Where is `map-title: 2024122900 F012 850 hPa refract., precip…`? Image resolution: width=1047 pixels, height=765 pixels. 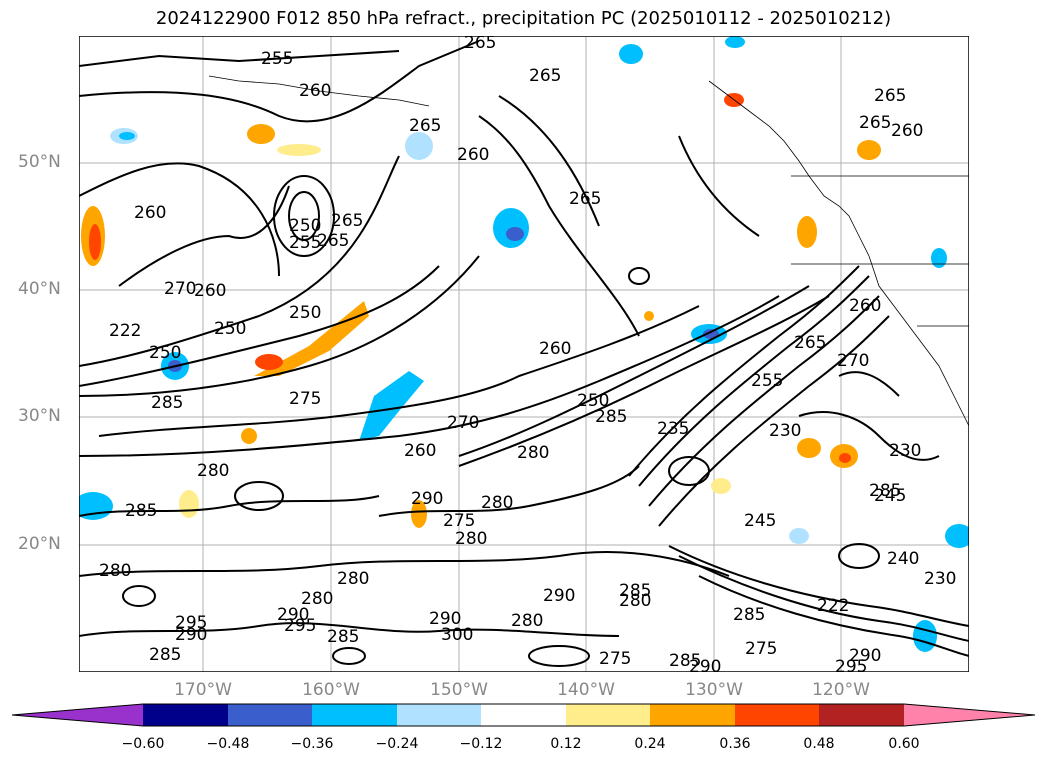 map-title: 2024122900 F012 850 hPa refract., precip… is located at coordinates (523, 18).